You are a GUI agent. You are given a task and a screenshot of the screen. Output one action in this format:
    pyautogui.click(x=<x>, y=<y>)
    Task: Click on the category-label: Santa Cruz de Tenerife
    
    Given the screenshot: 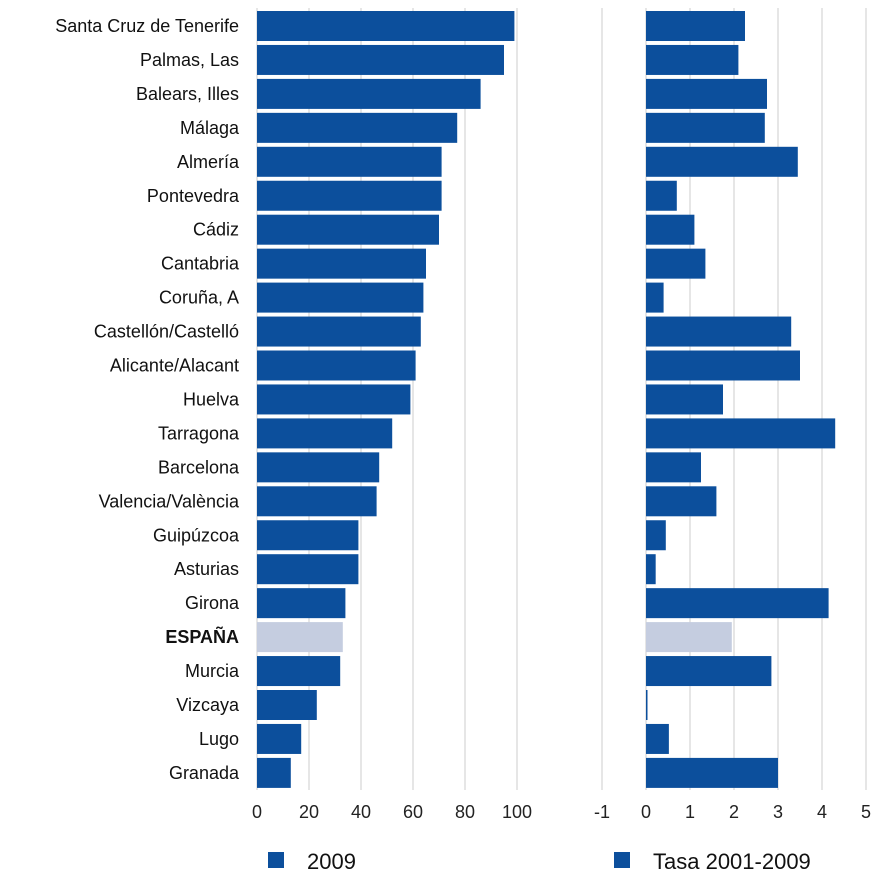 What is the action you would take?
    pyautogui.click(x=147, y=26)
    